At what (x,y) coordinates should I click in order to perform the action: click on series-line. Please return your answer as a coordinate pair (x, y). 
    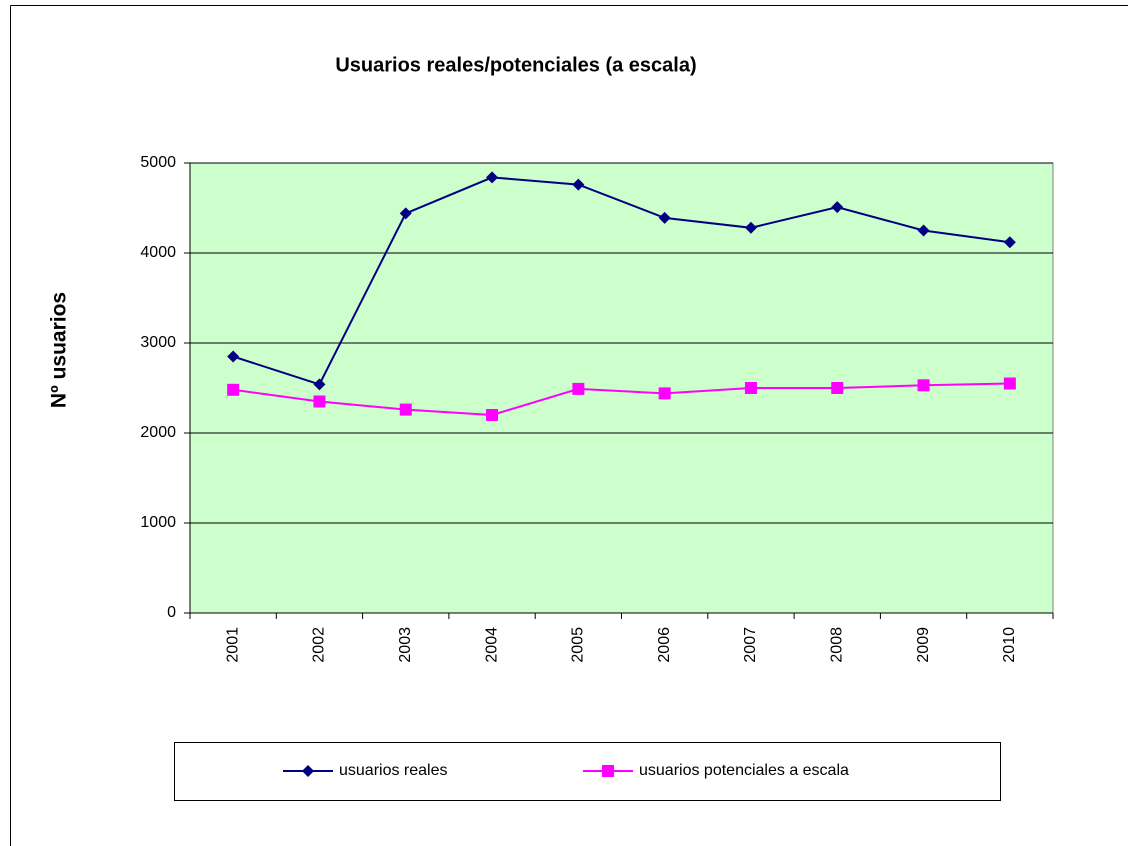
    Looking at the image, I should click on (621, 399).